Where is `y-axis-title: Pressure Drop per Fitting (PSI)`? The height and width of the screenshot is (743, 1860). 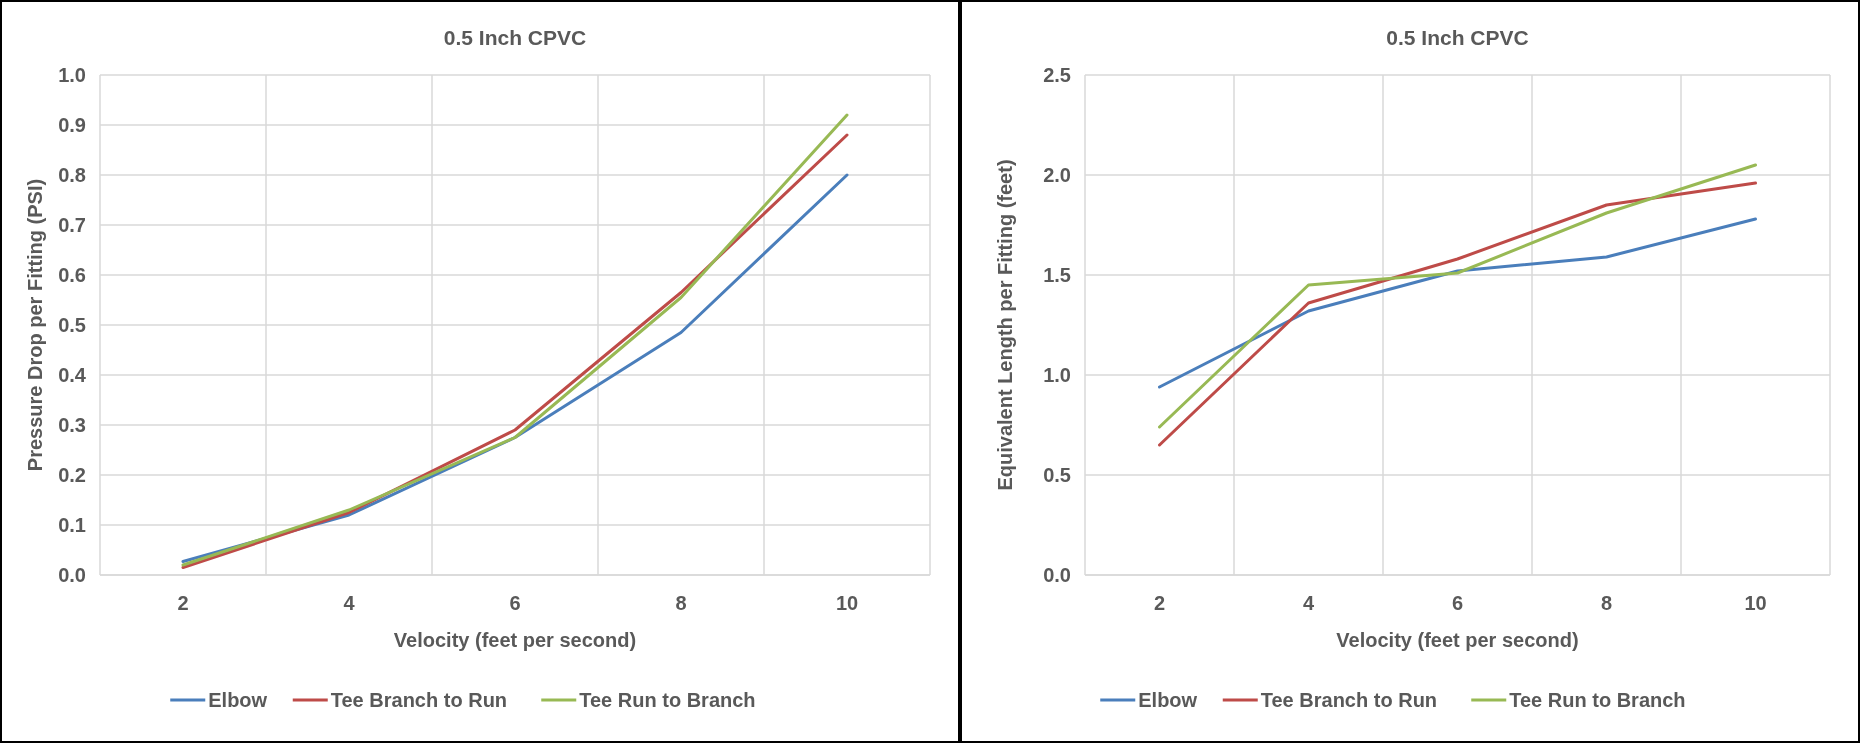
y-axis-title: Pressure Drop per Fitting (PSI) is located at coordinates (35, 325).